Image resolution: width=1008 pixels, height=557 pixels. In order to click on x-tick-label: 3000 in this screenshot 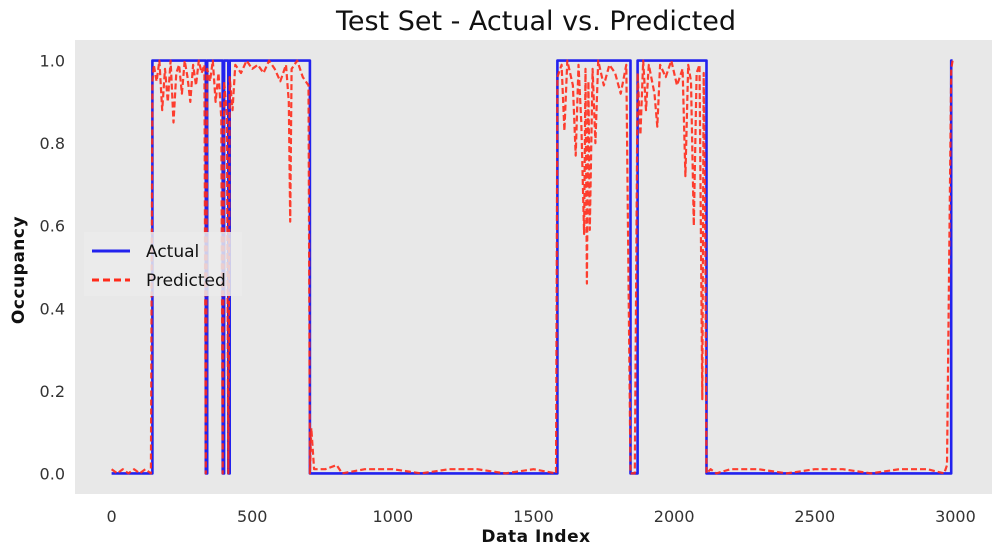, I will do `click(955, 516)`.